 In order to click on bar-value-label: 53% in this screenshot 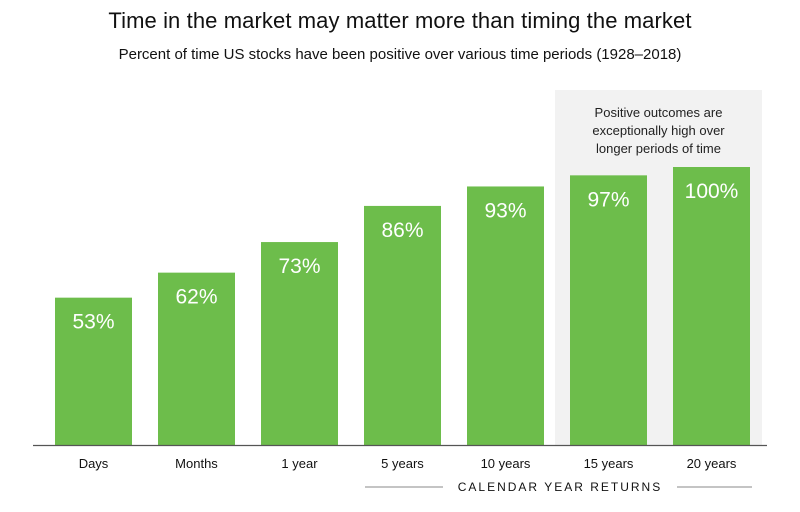, I will do `click(93, 322)`.